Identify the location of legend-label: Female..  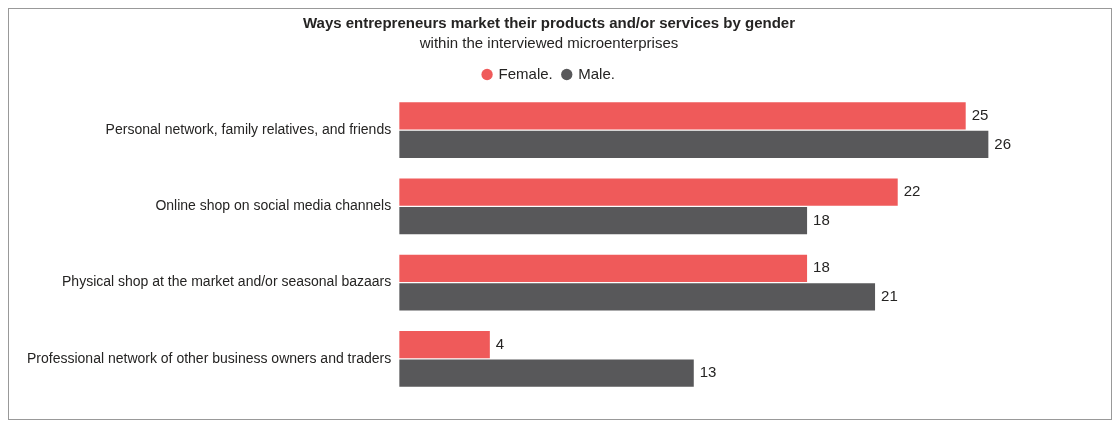
(525, 73).